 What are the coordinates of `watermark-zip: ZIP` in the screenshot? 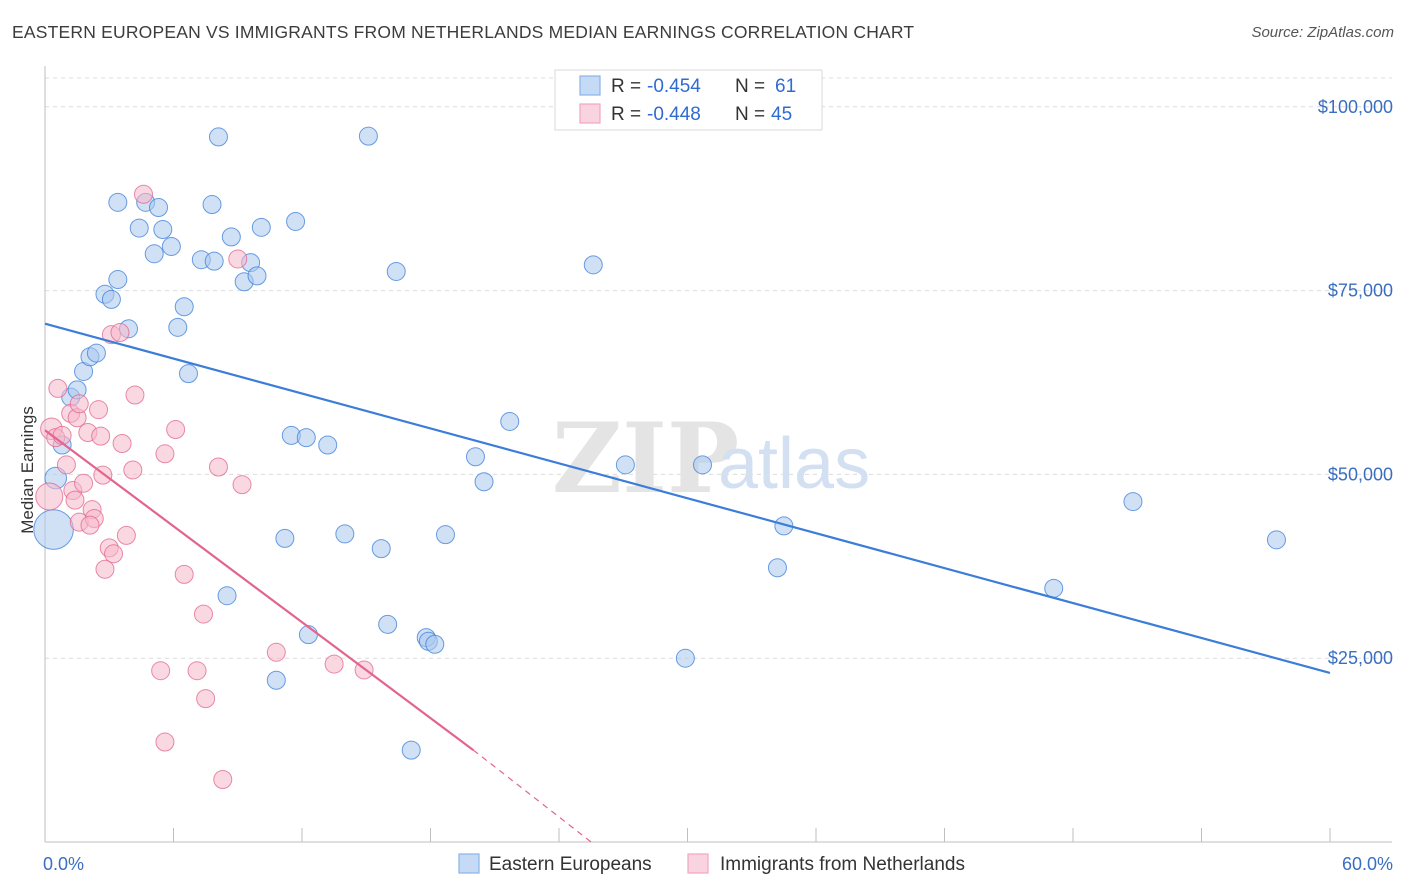 It's located at (645, 458).